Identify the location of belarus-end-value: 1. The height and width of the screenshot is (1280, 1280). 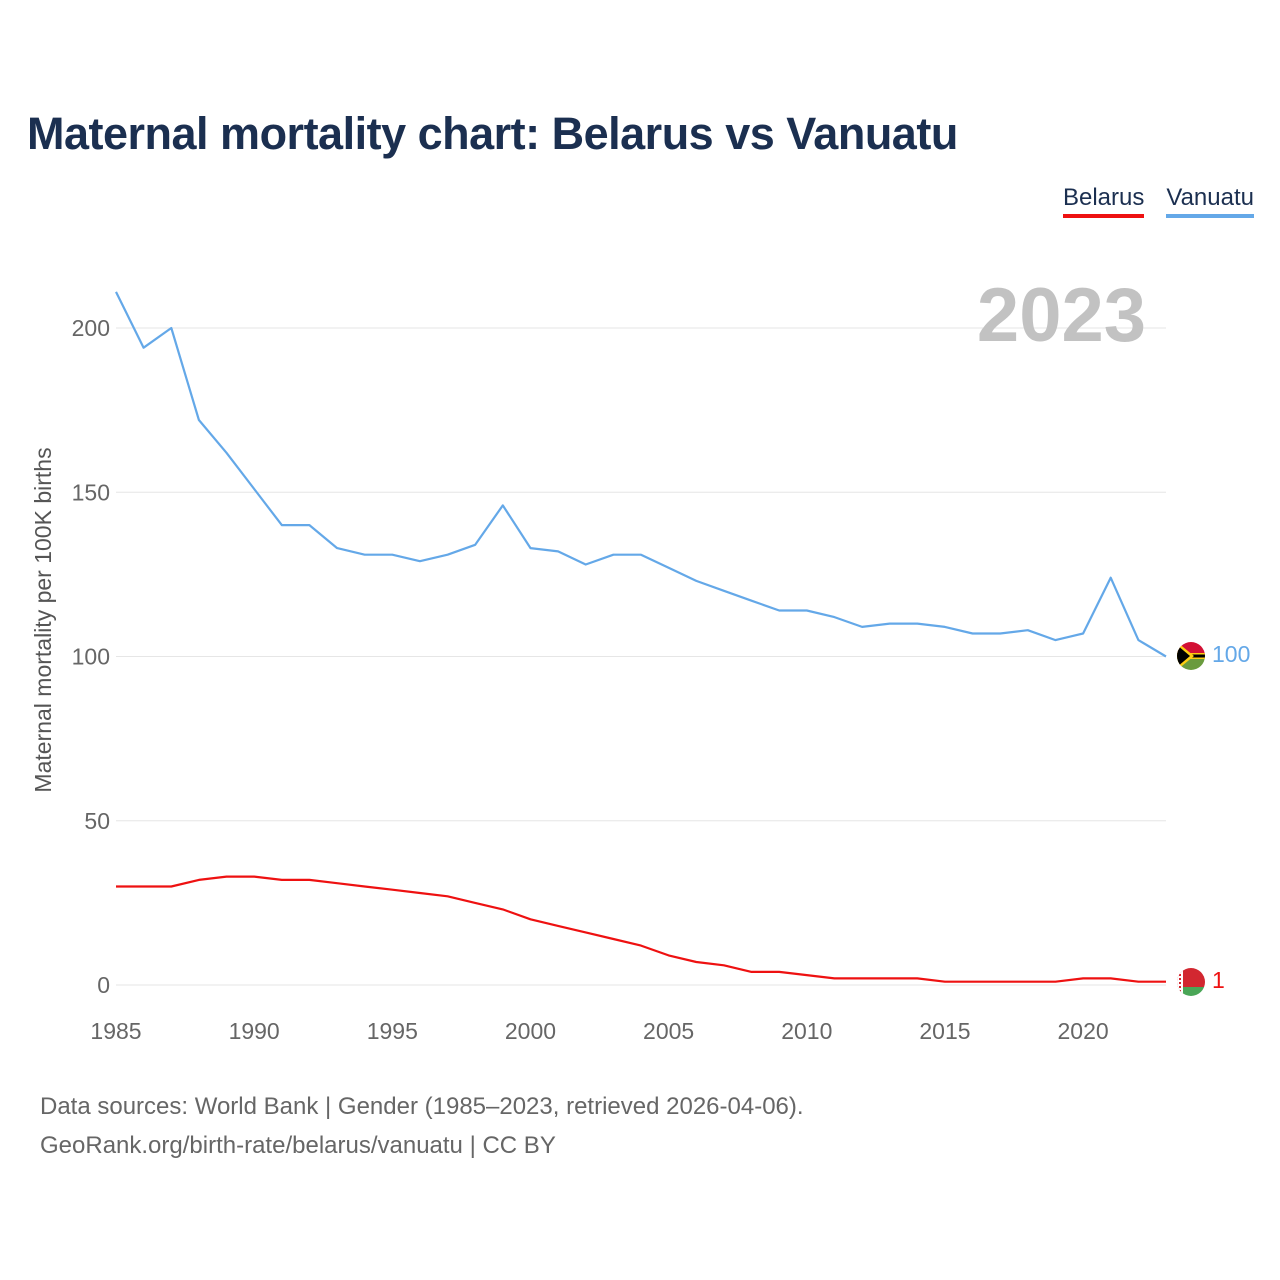
(1218, 980).